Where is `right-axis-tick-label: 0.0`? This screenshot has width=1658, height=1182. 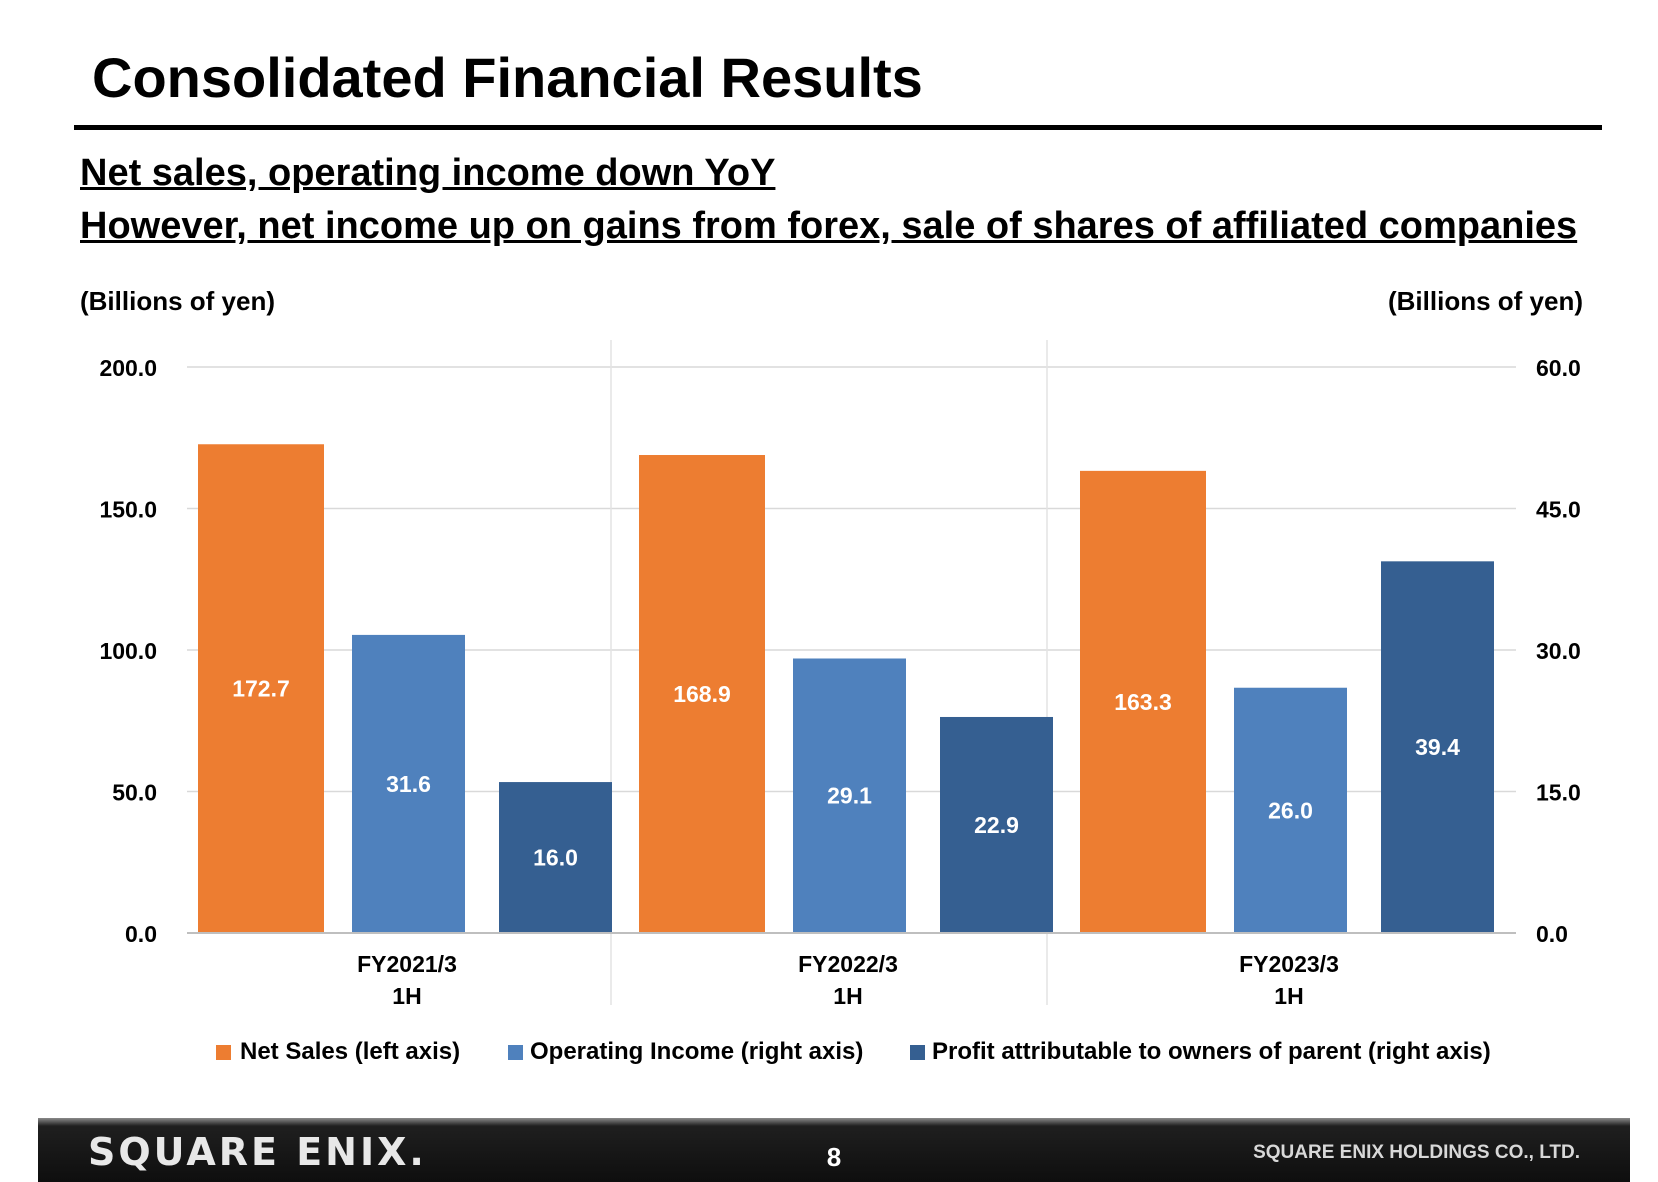
right-axis-tick-label: 0.0 is located at coordinates (1552, 934).